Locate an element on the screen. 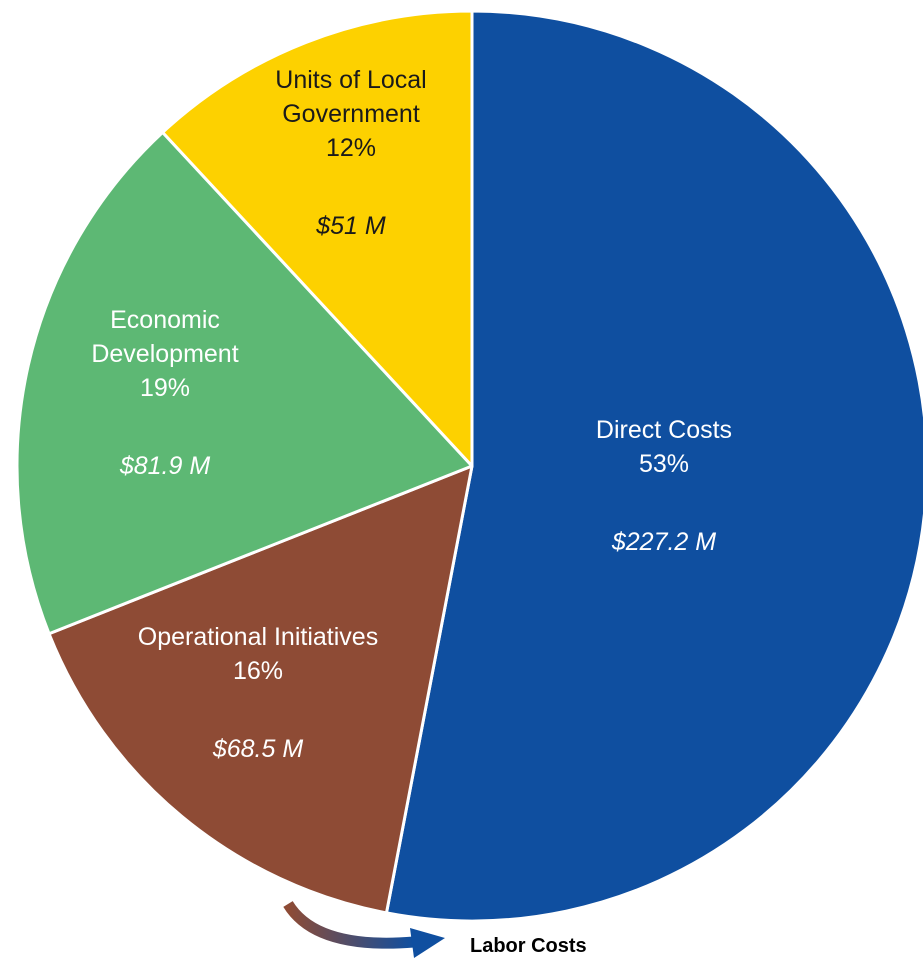 The width and height of the screenshot is (923, 966). slice-value-economic-development: $81.9 M is located at coordinates (165, 466).